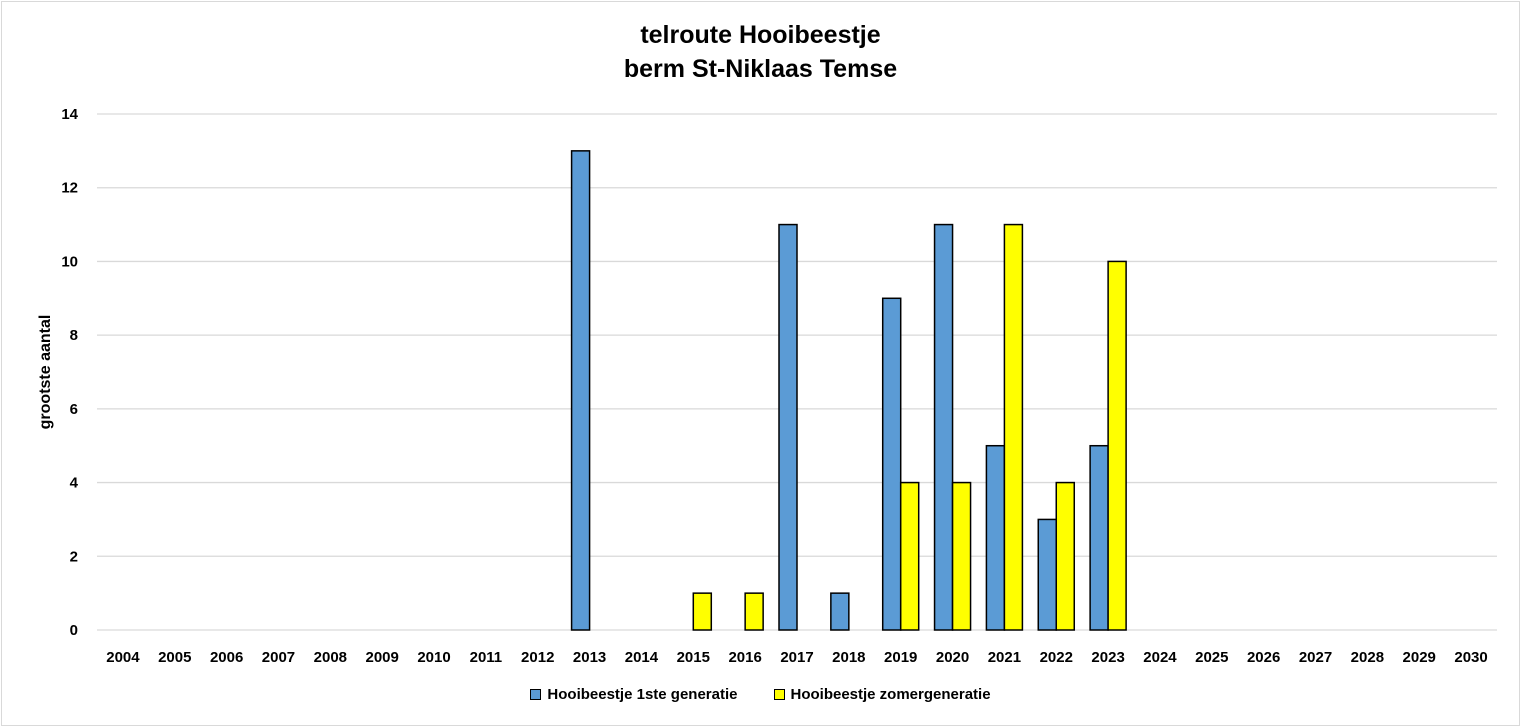 The image size is (1521, 727). I want to click on x-tick-label: 2026, so click(1263, 657).